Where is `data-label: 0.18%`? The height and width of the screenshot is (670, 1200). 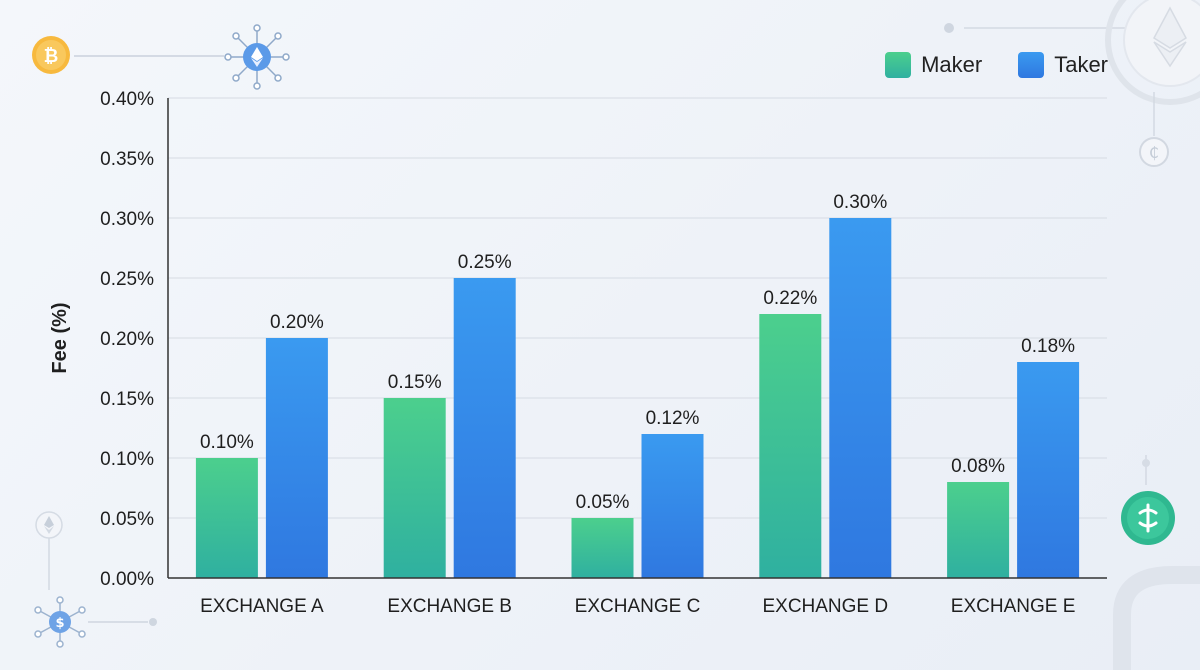 data-label: 0.18% is located at coordinates (1048, 346).